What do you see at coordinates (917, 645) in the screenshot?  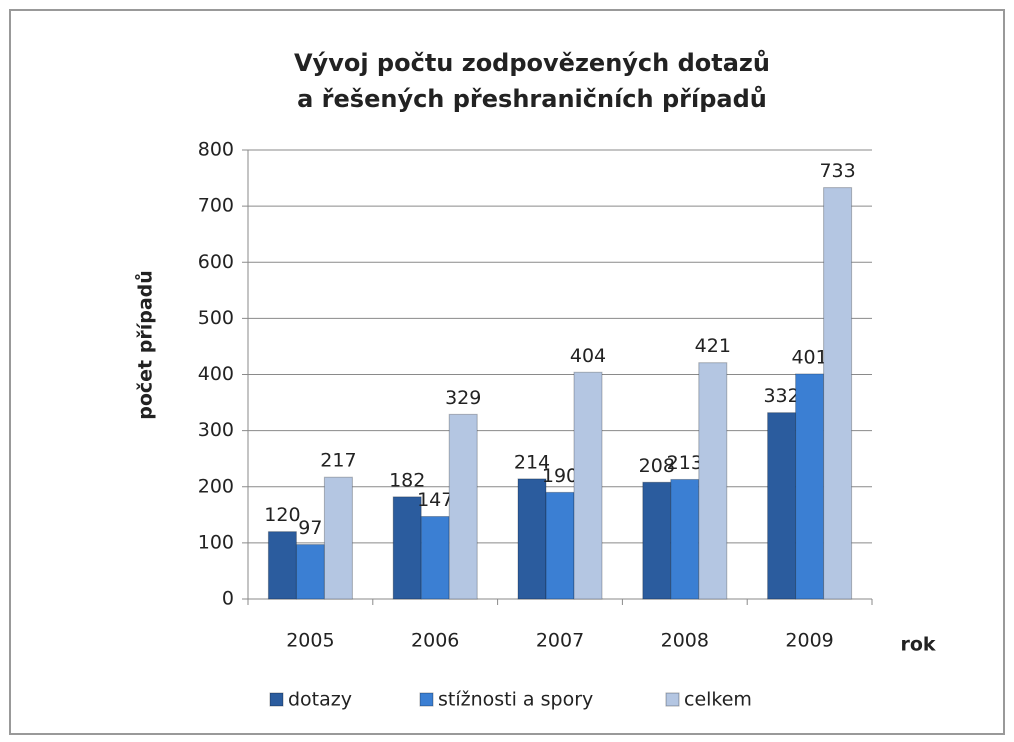 I see `x-axis-label: rok` at bounding box center [917, 645].